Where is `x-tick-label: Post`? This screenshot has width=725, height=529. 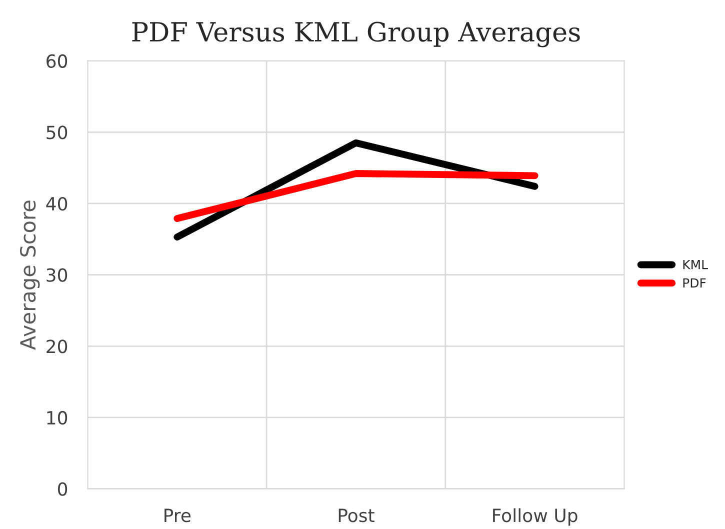
x-tick-label: Post is located at coordinates (356, 515).